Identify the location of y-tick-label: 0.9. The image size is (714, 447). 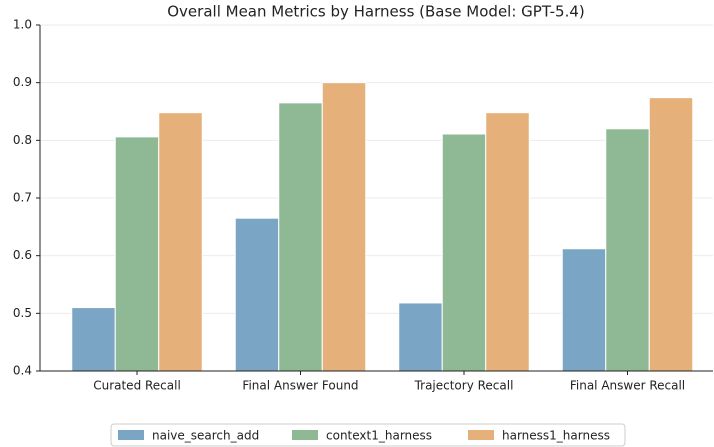
(22, 82).